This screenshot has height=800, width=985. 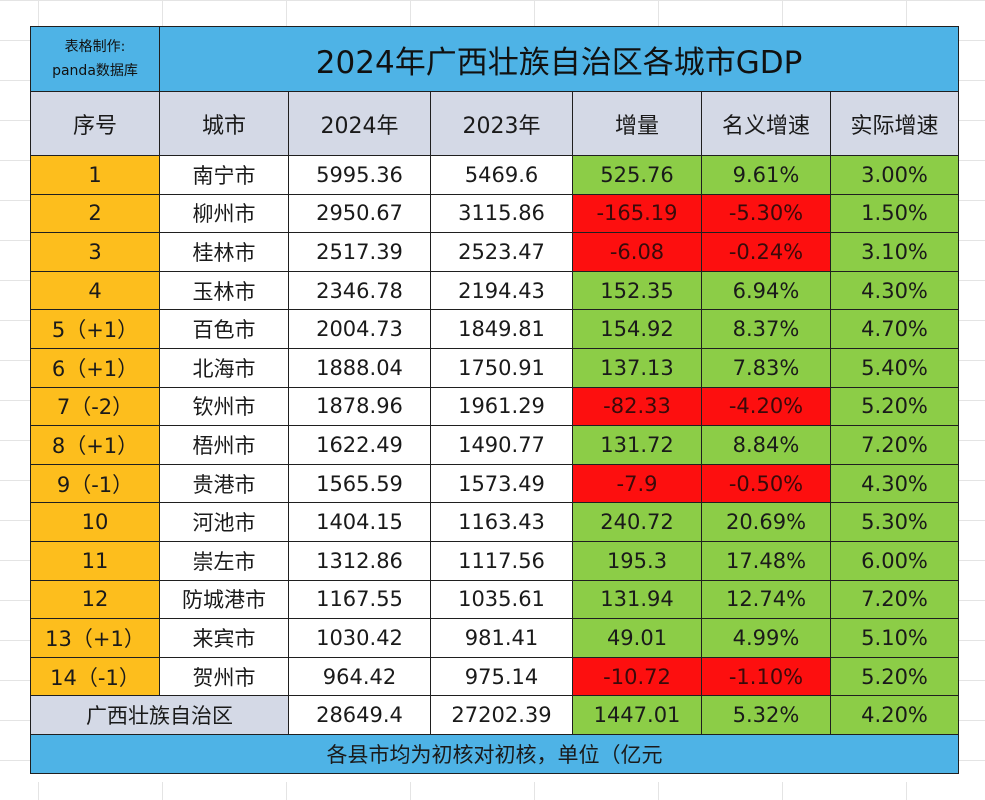 I want to click on increase-cell: -82.33, so click(x=637, y=406).